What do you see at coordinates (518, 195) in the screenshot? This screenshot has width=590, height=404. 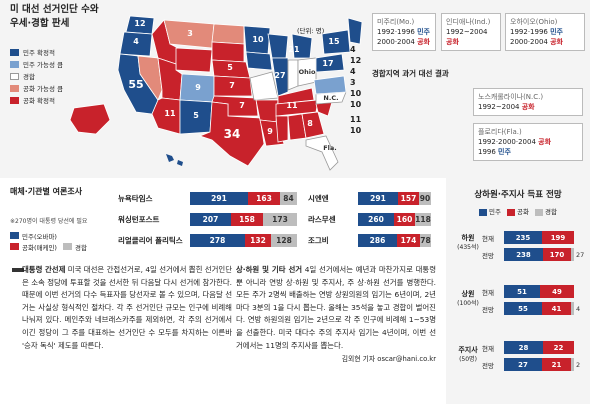 I see `seats-title: 상하원·주지사 득표 전망` at bounding box center [518, 195].